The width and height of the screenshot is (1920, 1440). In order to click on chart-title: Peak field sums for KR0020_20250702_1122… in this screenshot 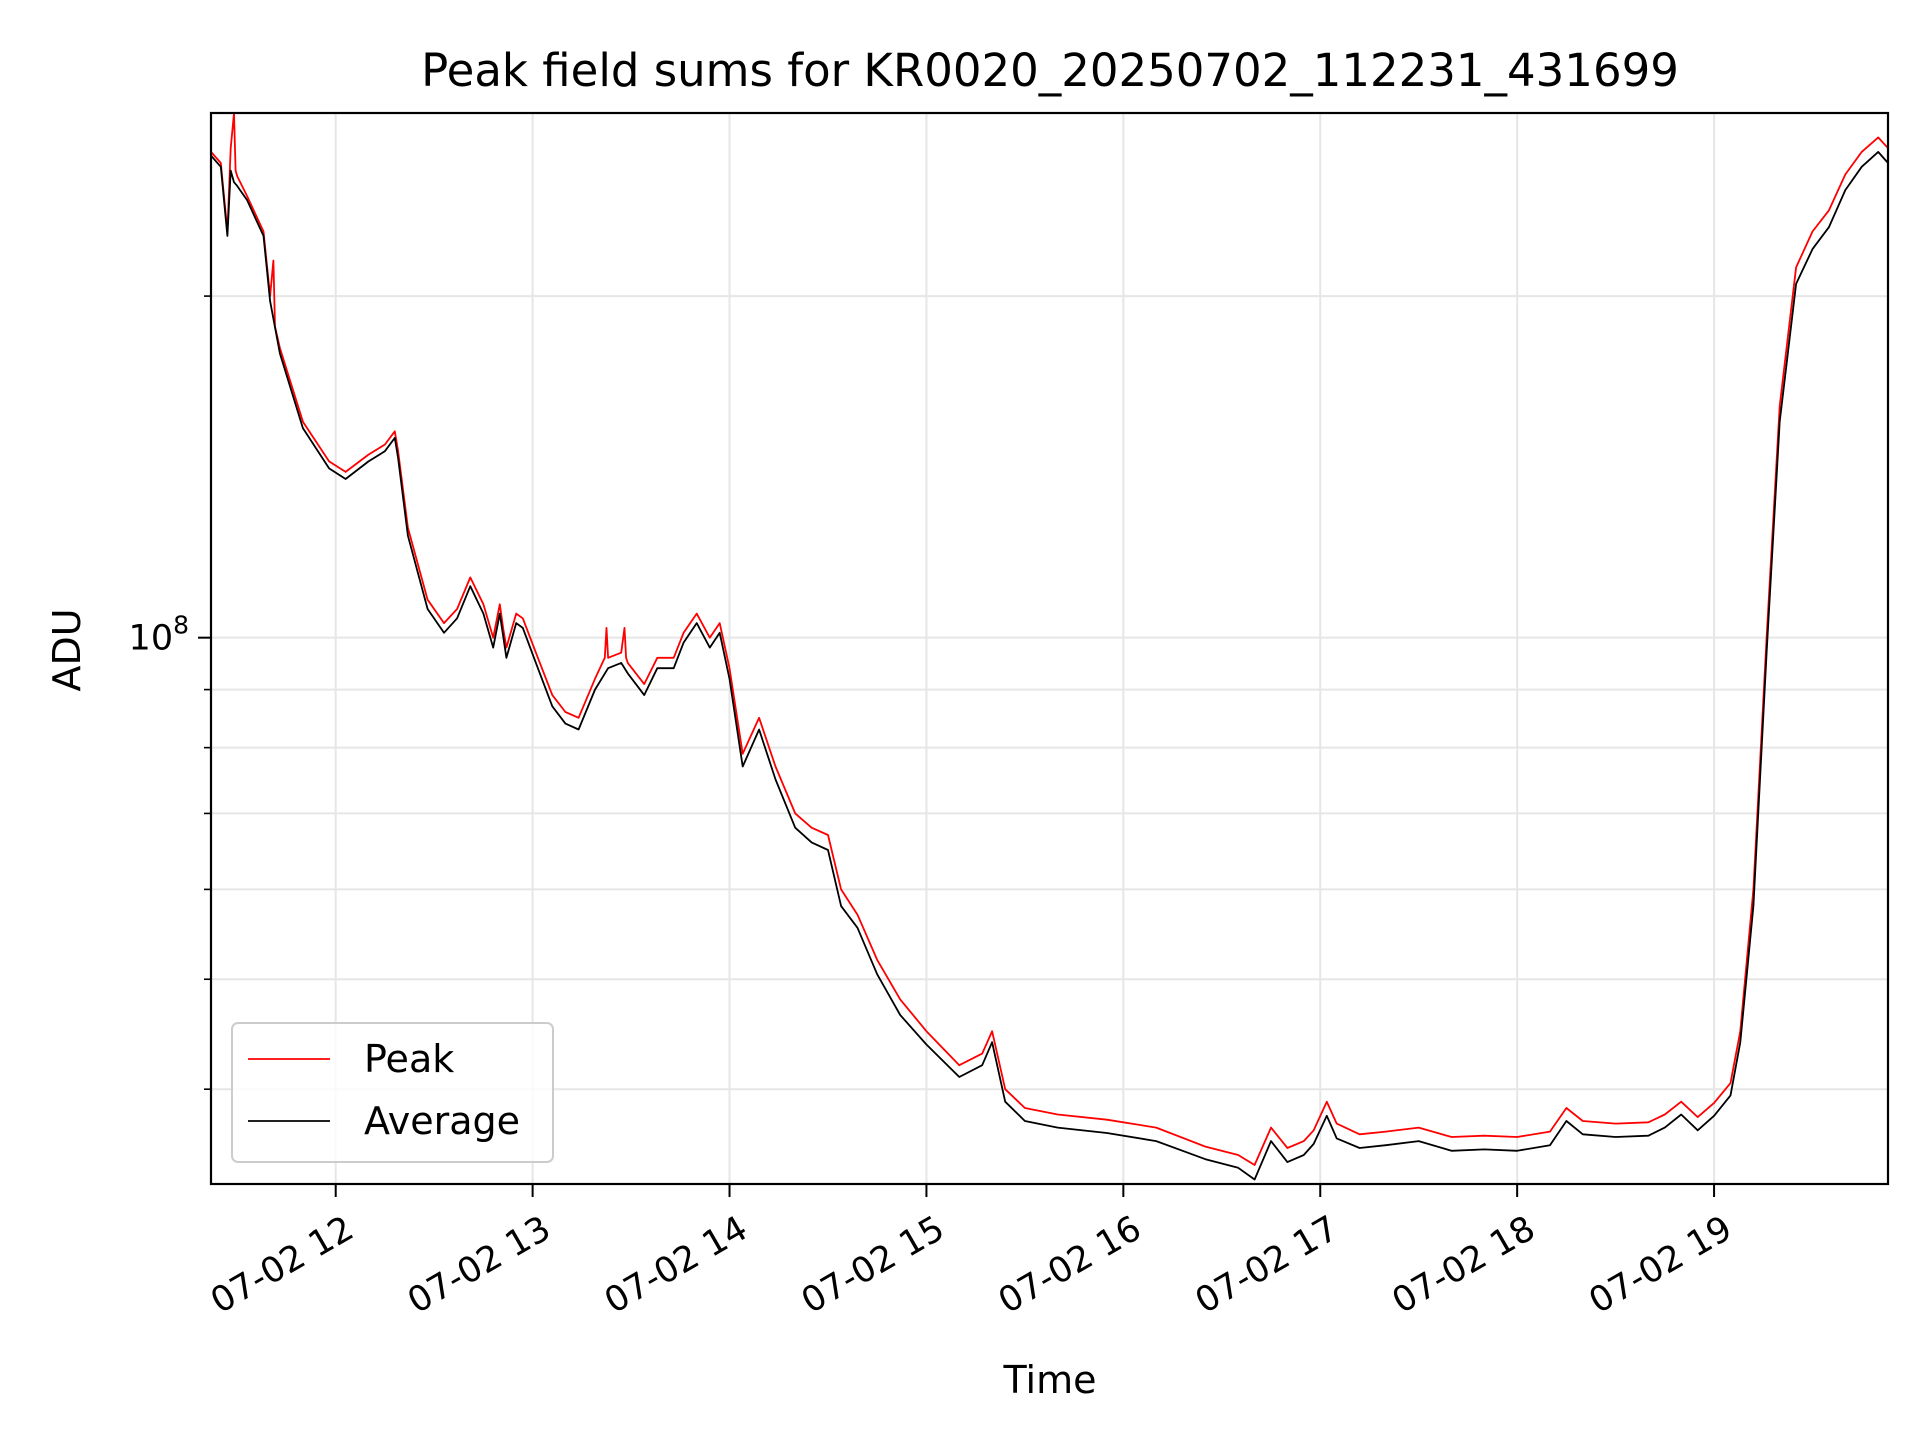, I will do `click(1050, 70)`.